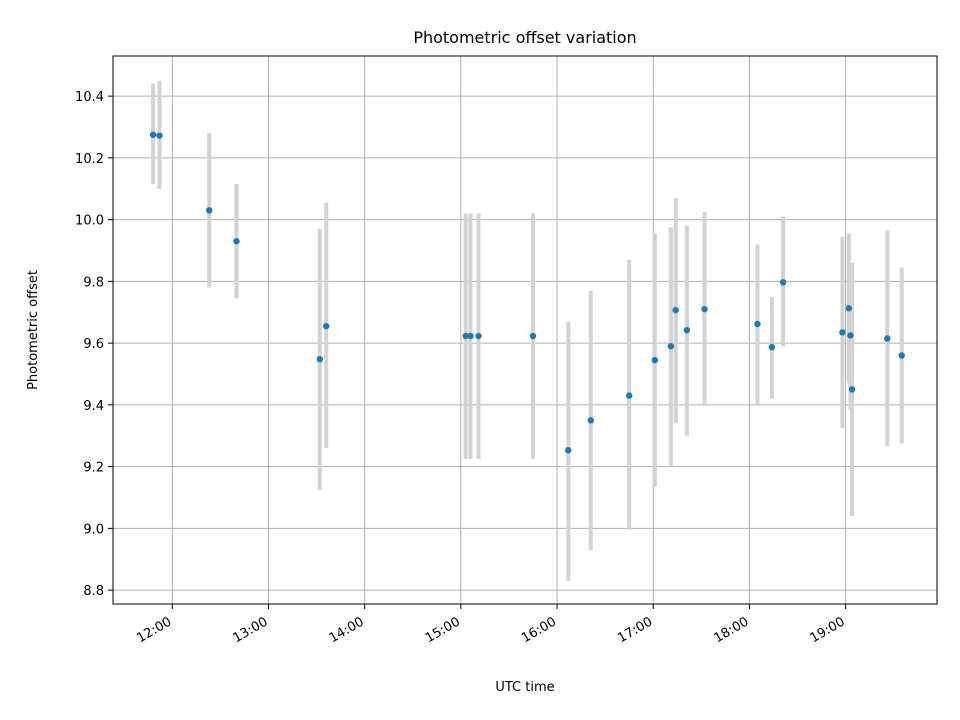  What do you see at coordinates (33, 330) in the screenshot?
I see `y-axis-label: Photometric offset` at bounding box center [33, 330].